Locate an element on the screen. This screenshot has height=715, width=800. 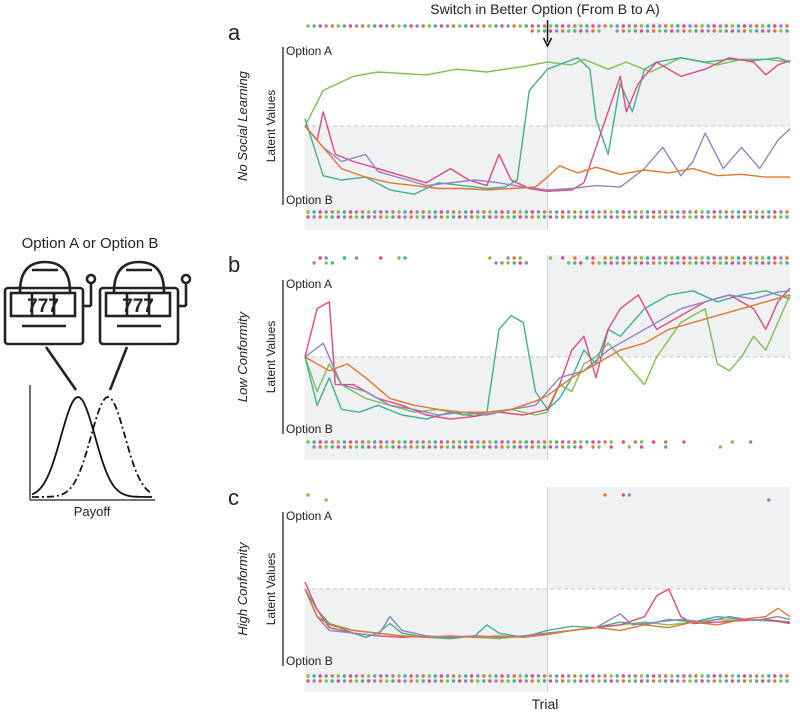
switch-arrow-head is located at coordinates (547, 42).